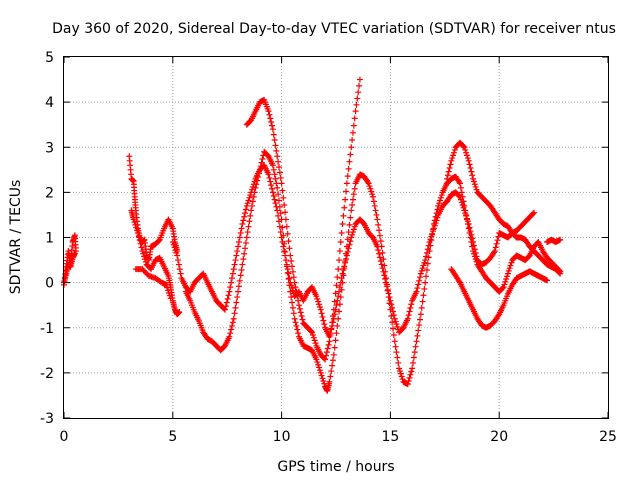 This screenshot has height=480, width=640. Describe the element at coordinates (47, 374) in the screenshot. I see `y-tick-label: -2` at that location.